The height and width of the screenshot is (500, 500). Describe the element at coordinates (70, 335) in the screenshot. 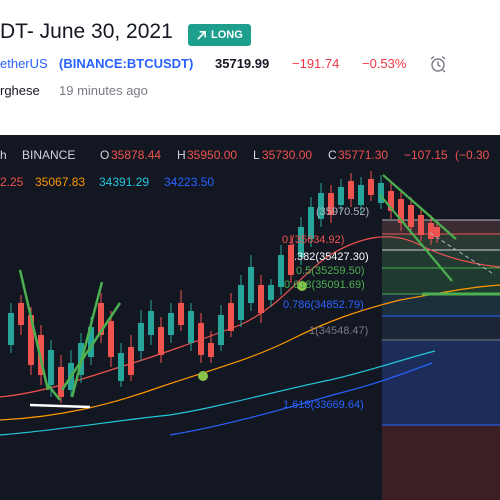

I see `v-pattern-drawing` at that location.